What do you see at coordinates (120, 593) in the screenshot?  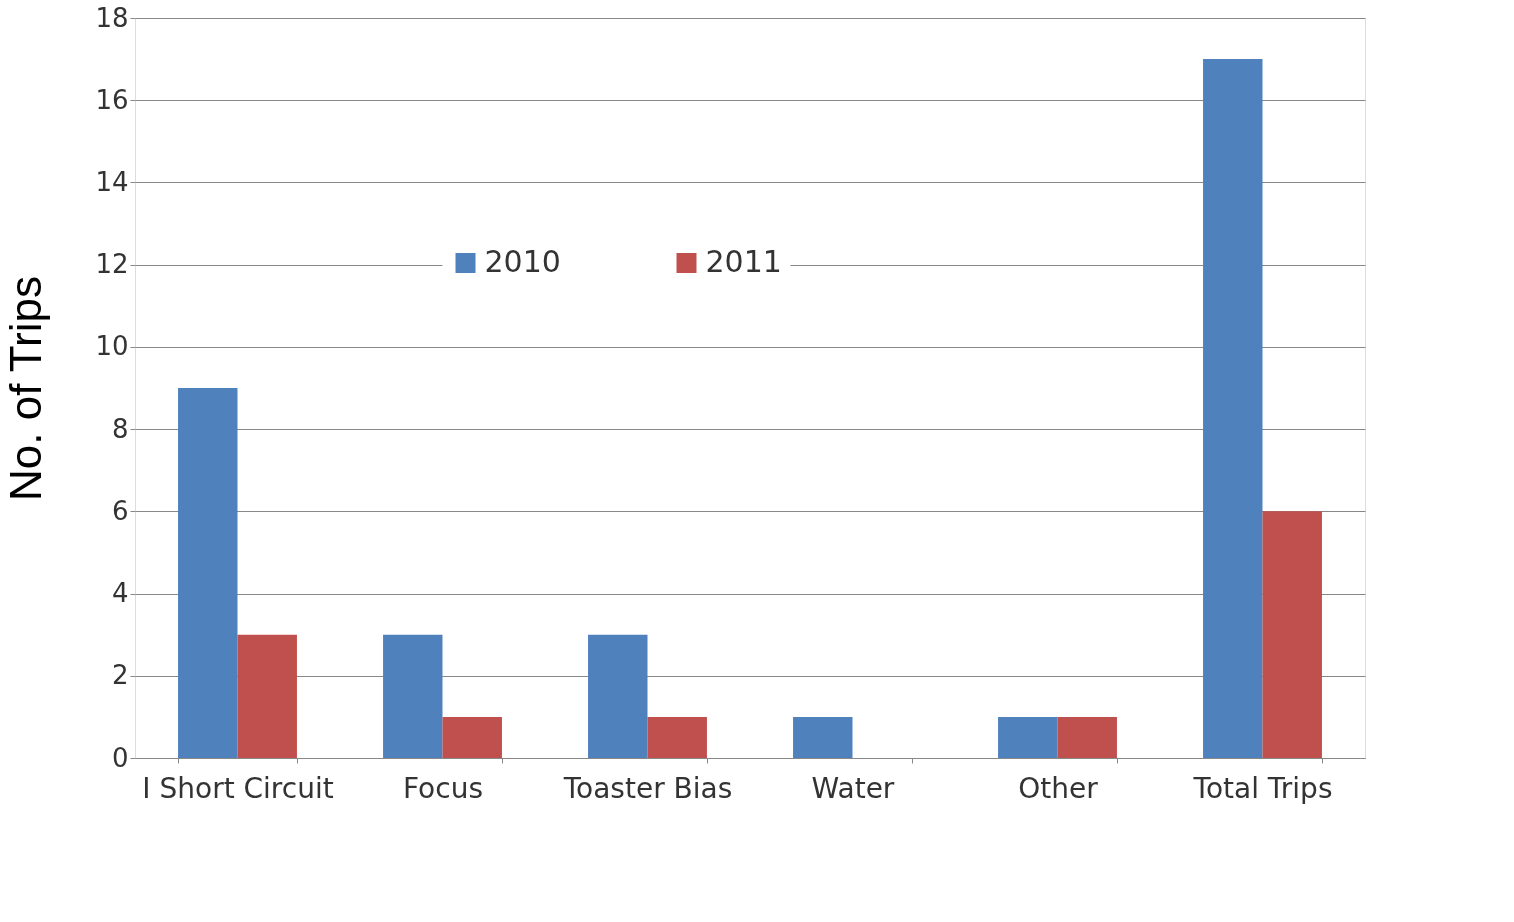 I see `y-tick-label: 4` at bounding box center [120, 593].